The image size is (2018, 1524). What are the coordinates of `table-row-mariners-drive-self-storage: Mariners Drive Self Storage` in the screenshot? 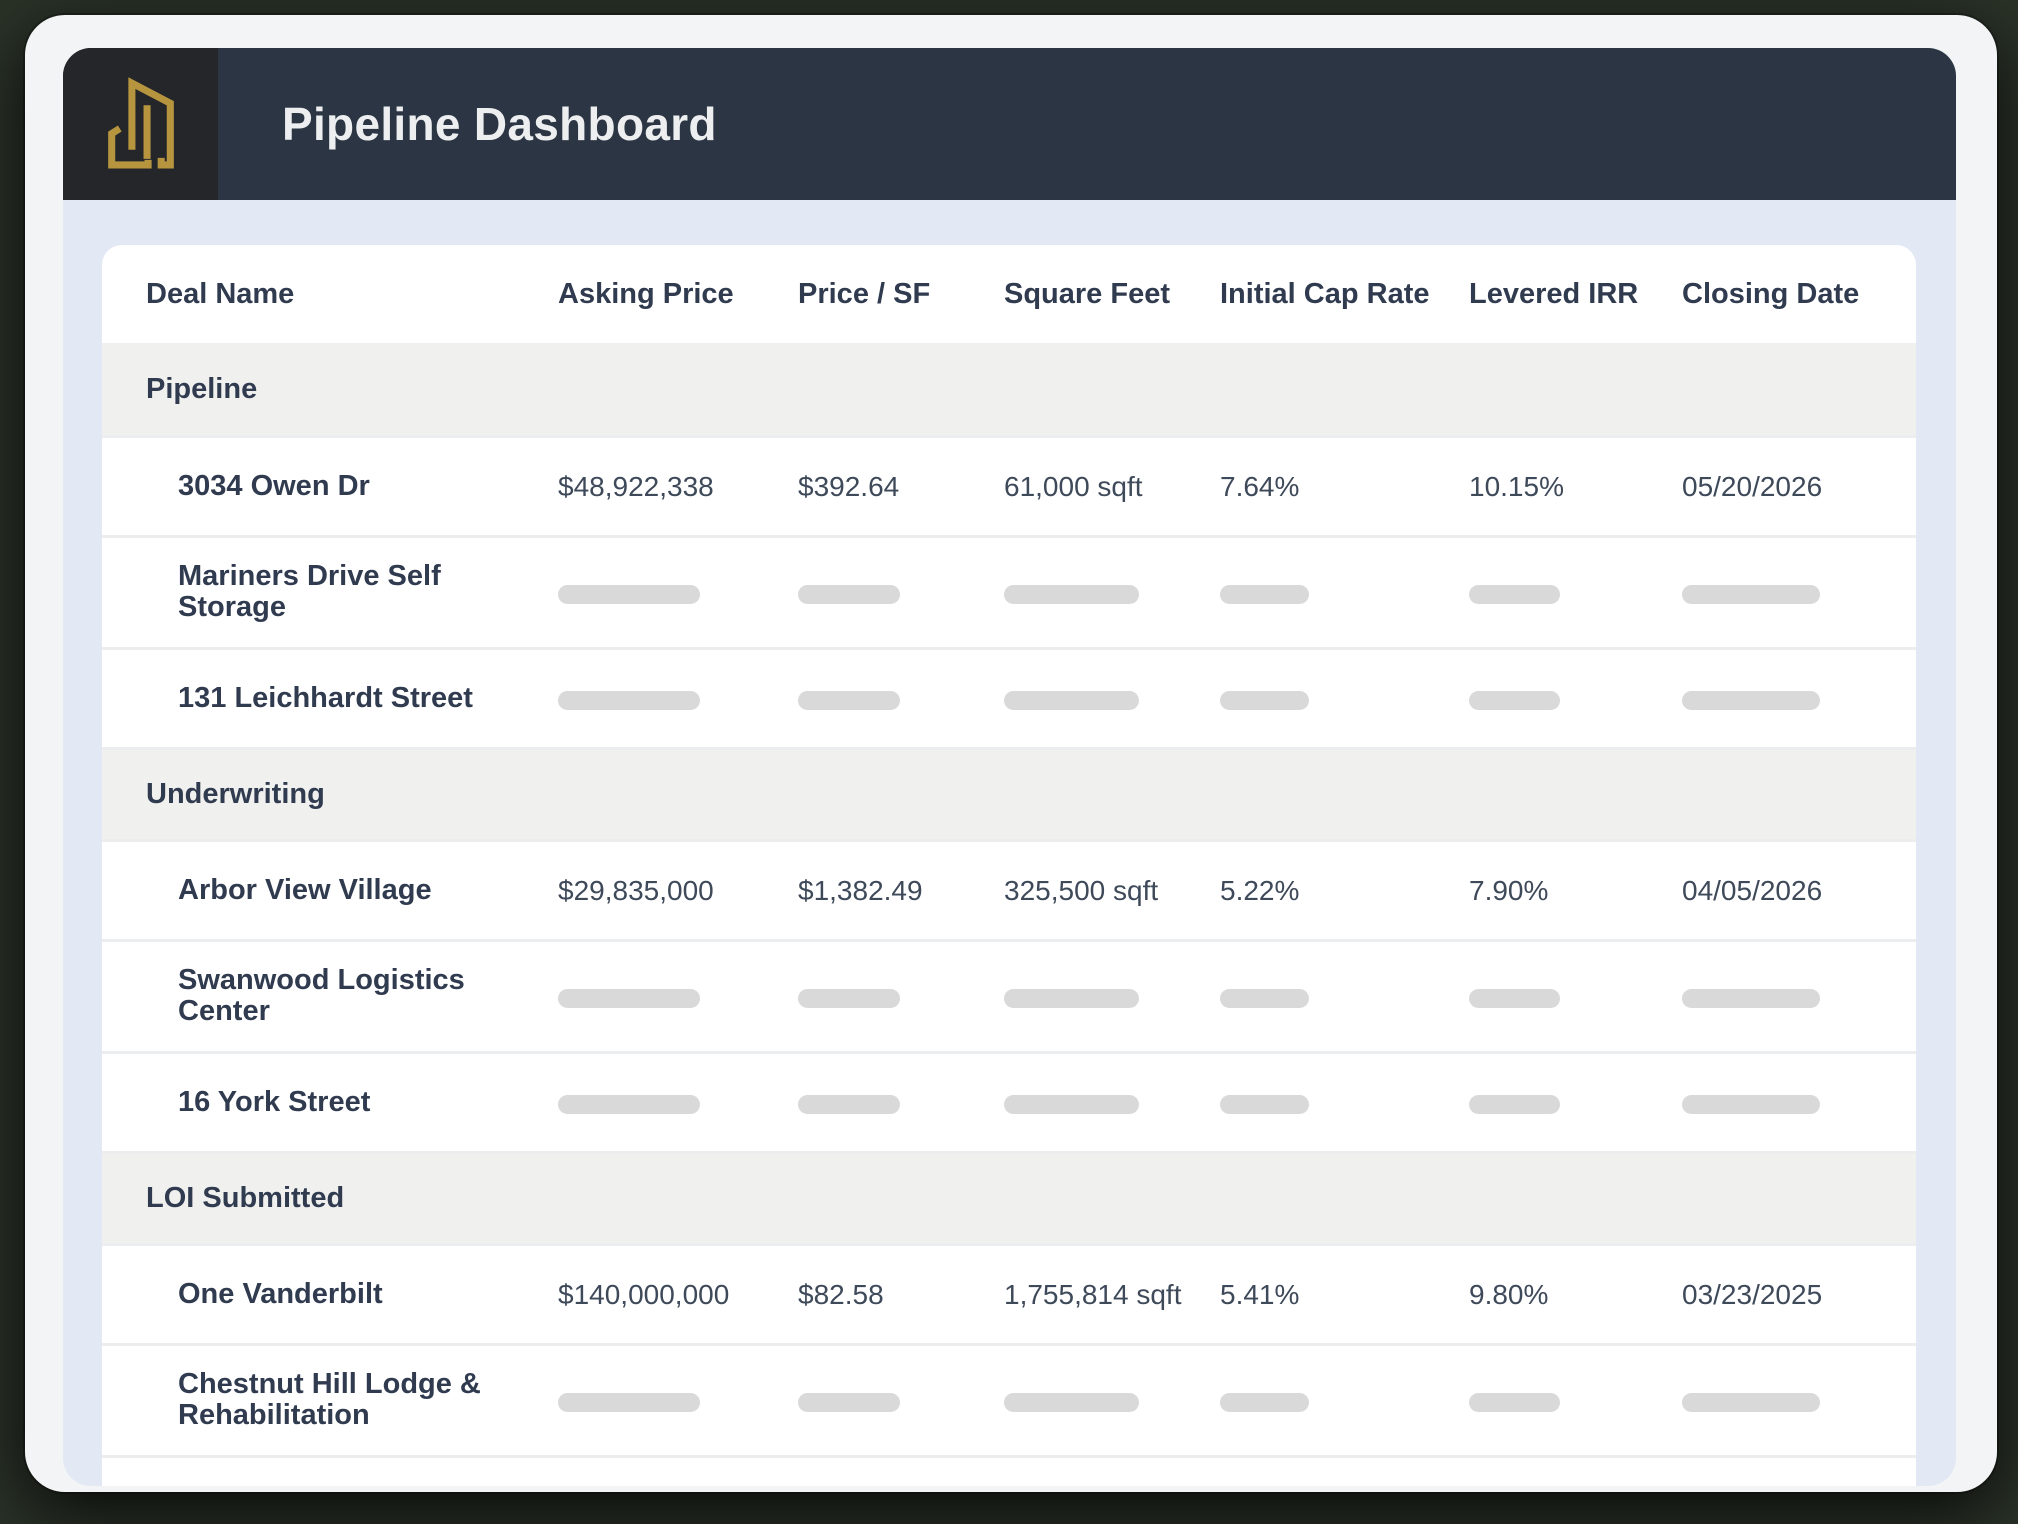 It's located at (1009, 591).